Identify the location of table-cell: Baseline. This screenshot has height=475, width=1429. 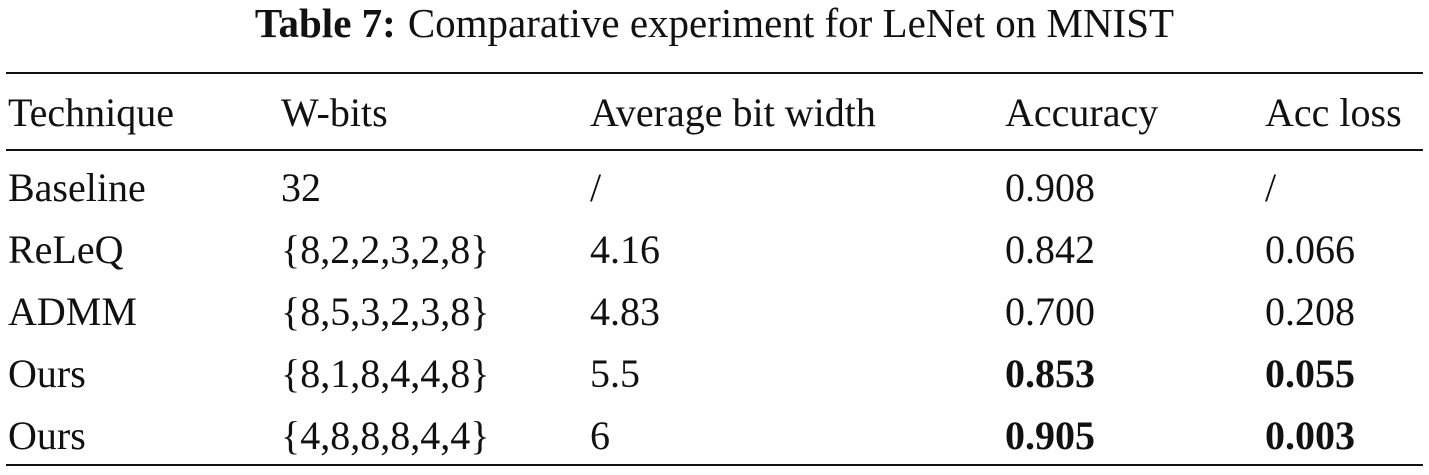
(77, 187).